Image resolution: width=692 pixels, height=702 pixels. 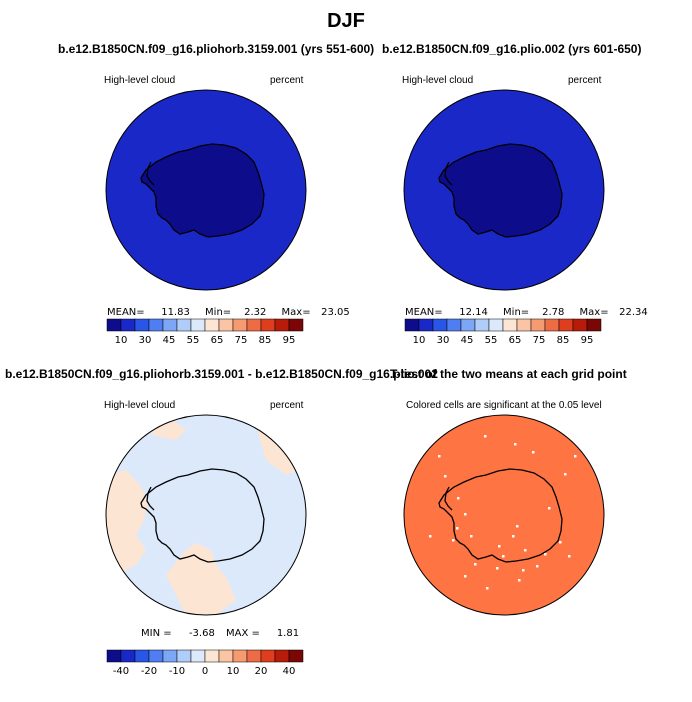 What do you see at coordinates (504, 515) in the screenshot?
I see `panel4-map` at bounding box center [504, 515].